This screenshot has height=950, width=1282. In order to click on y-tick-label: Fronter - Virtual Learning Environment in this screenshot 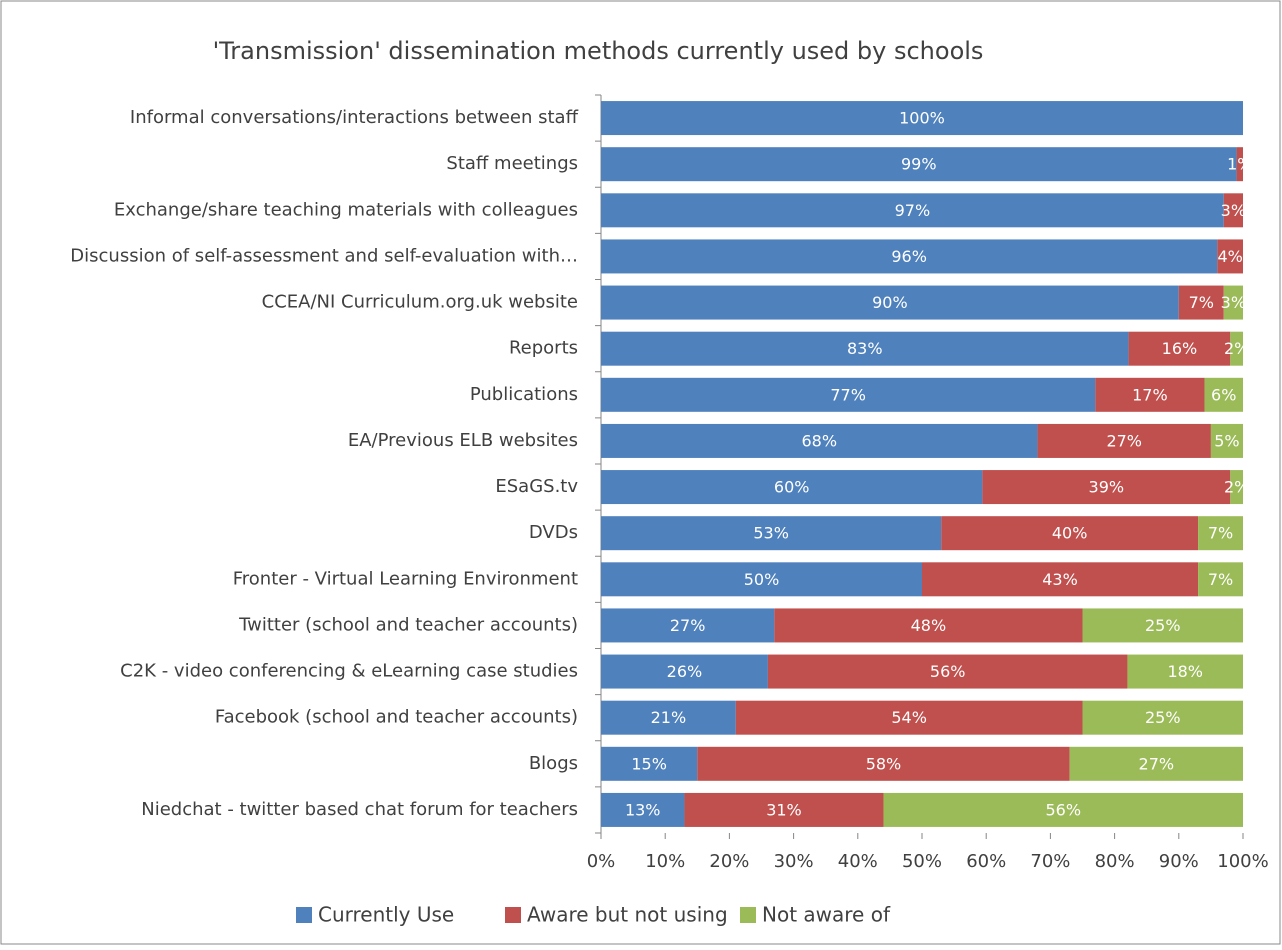, I will do `click(405, 578)`.